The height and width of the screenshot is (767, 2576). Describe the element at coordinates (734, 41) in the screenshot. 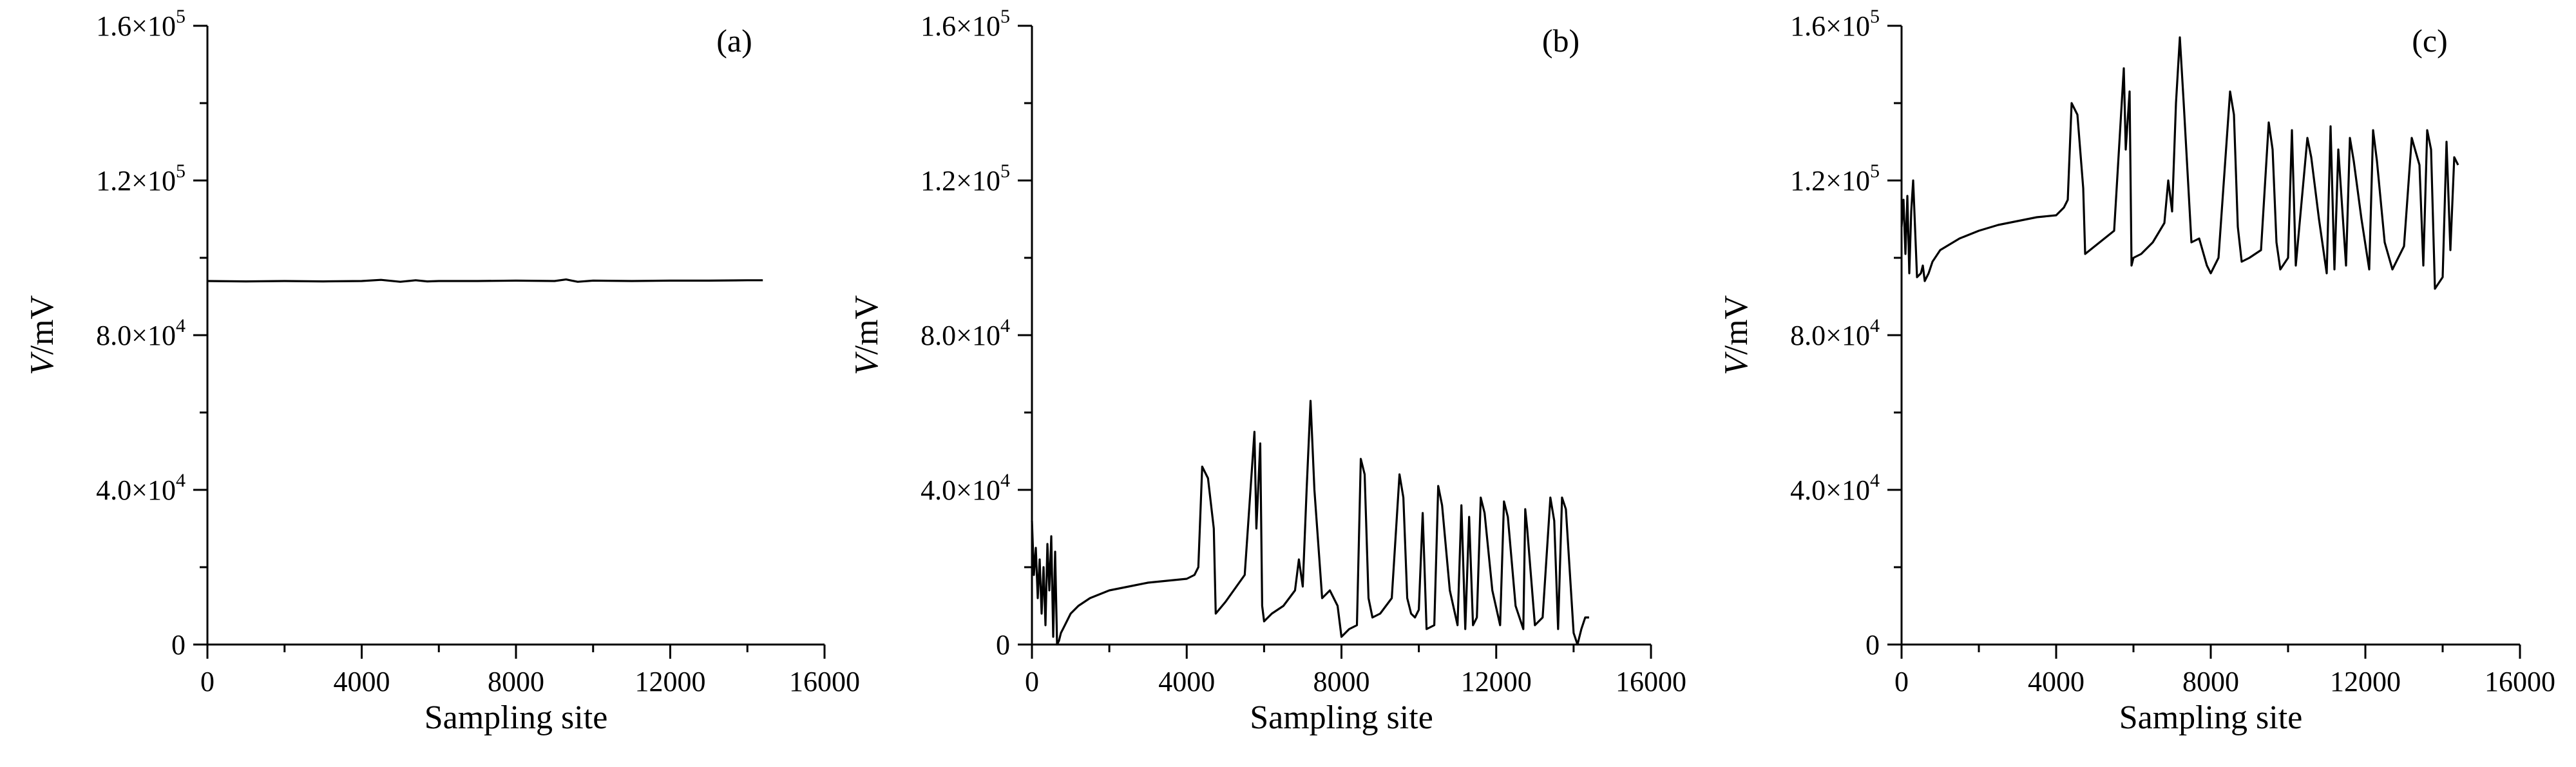

I see `panel-label: (a)` at that location.